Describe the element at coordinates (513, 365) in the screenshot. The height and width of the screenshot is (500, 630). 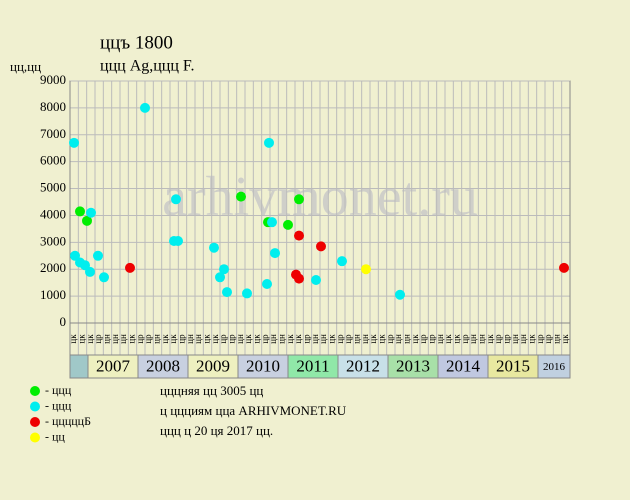
I see `x-tick-label: 2015` at that location.